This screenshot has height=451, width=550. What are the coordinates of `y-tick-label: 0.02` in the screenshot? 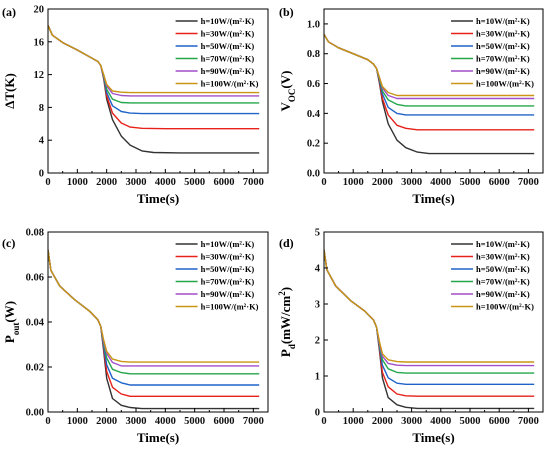 It's located at (35, 368).